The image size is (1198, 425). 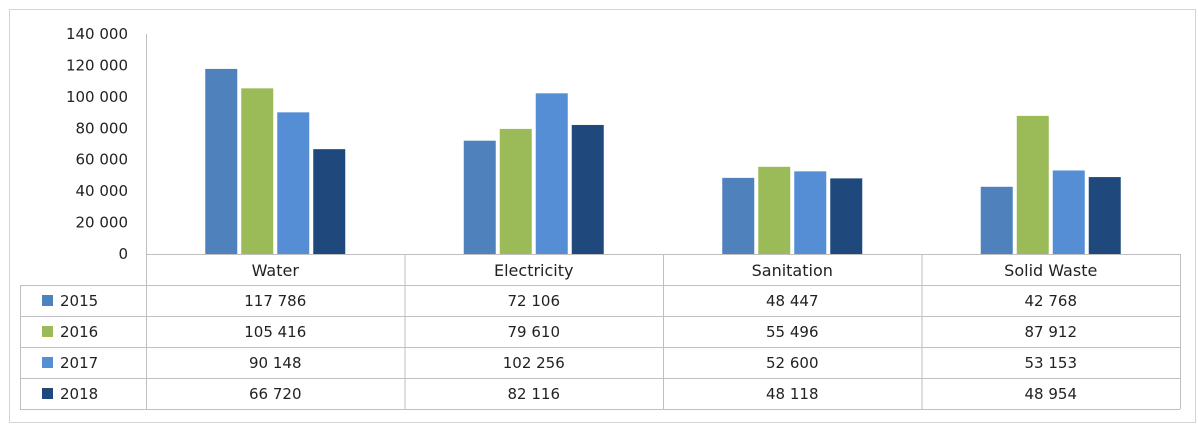 What do you see at coordinates (996, 220) in the screenshot?
I see `bar-2015-solid-waste` at bounding box center [996, 220].